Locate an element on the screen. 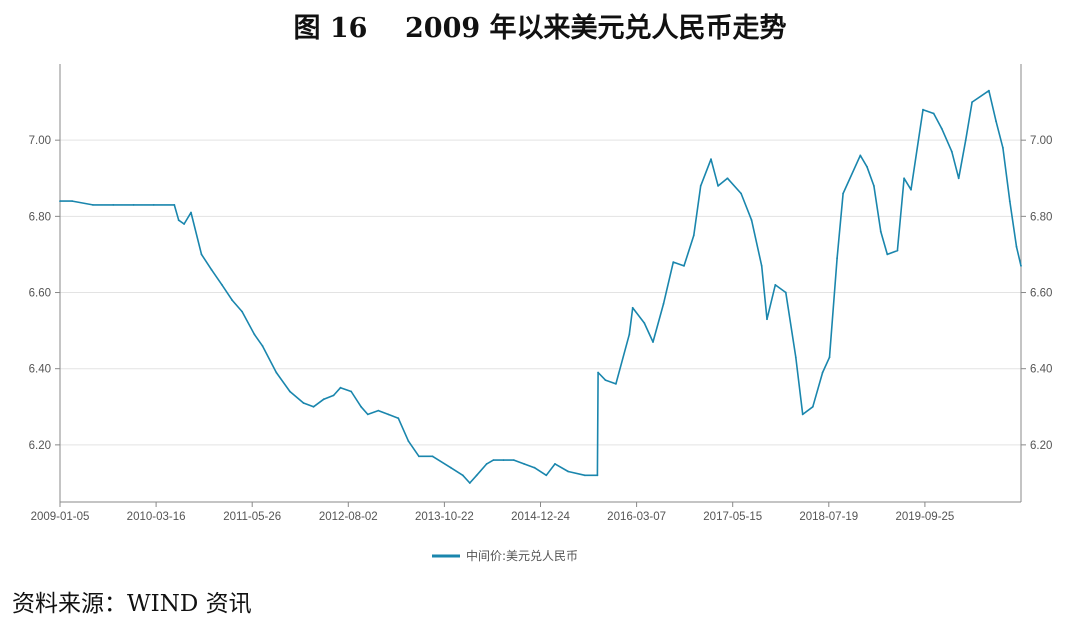 This screenshot has width=1080, height=623. x-tick-label: 2014-12-24 is located at coordinates (540, 517).